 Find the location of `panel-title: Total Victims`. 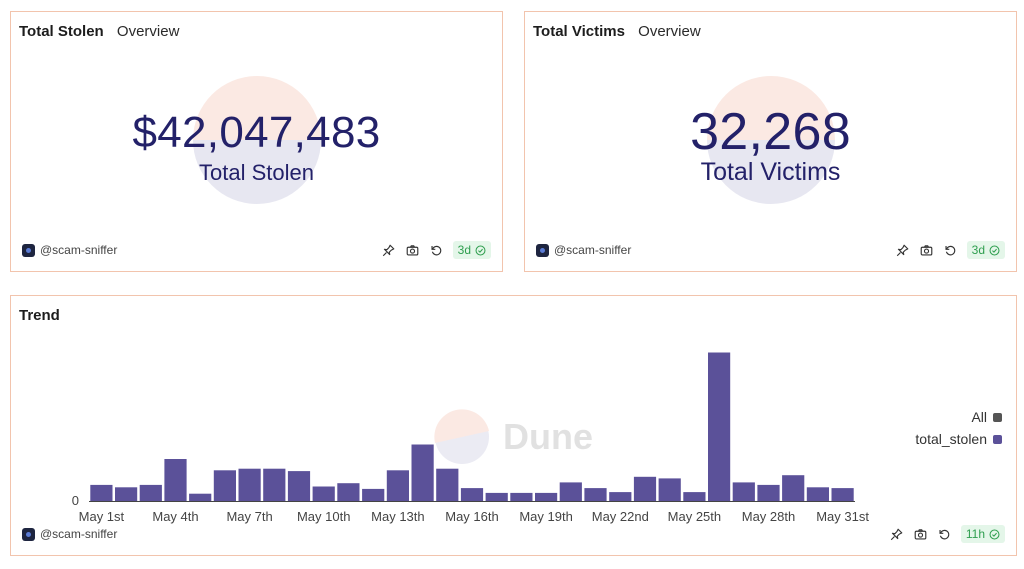

panel-title: Total Victims is located at coordinates (579, 31).